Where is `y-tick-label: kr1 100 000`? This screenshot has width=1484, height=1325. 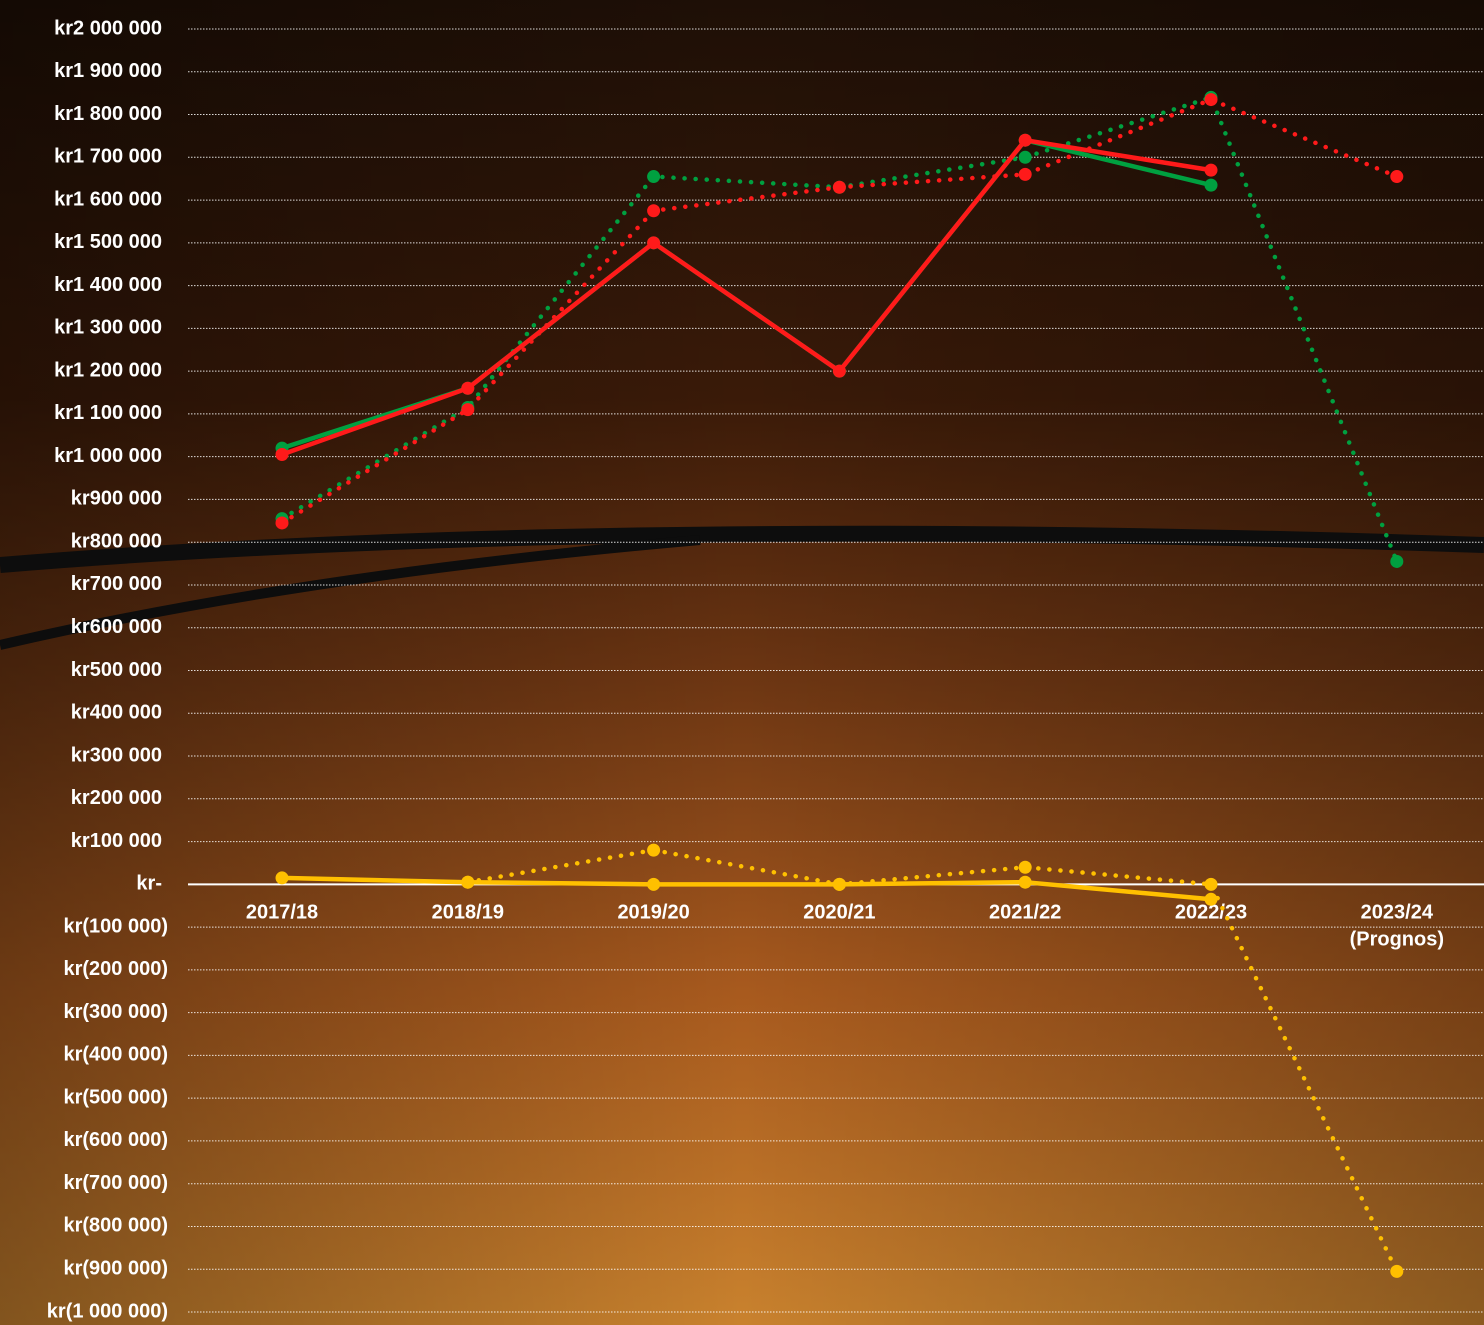 y-tick-label: kr1 100 000 is located at coordinates (108, 413).